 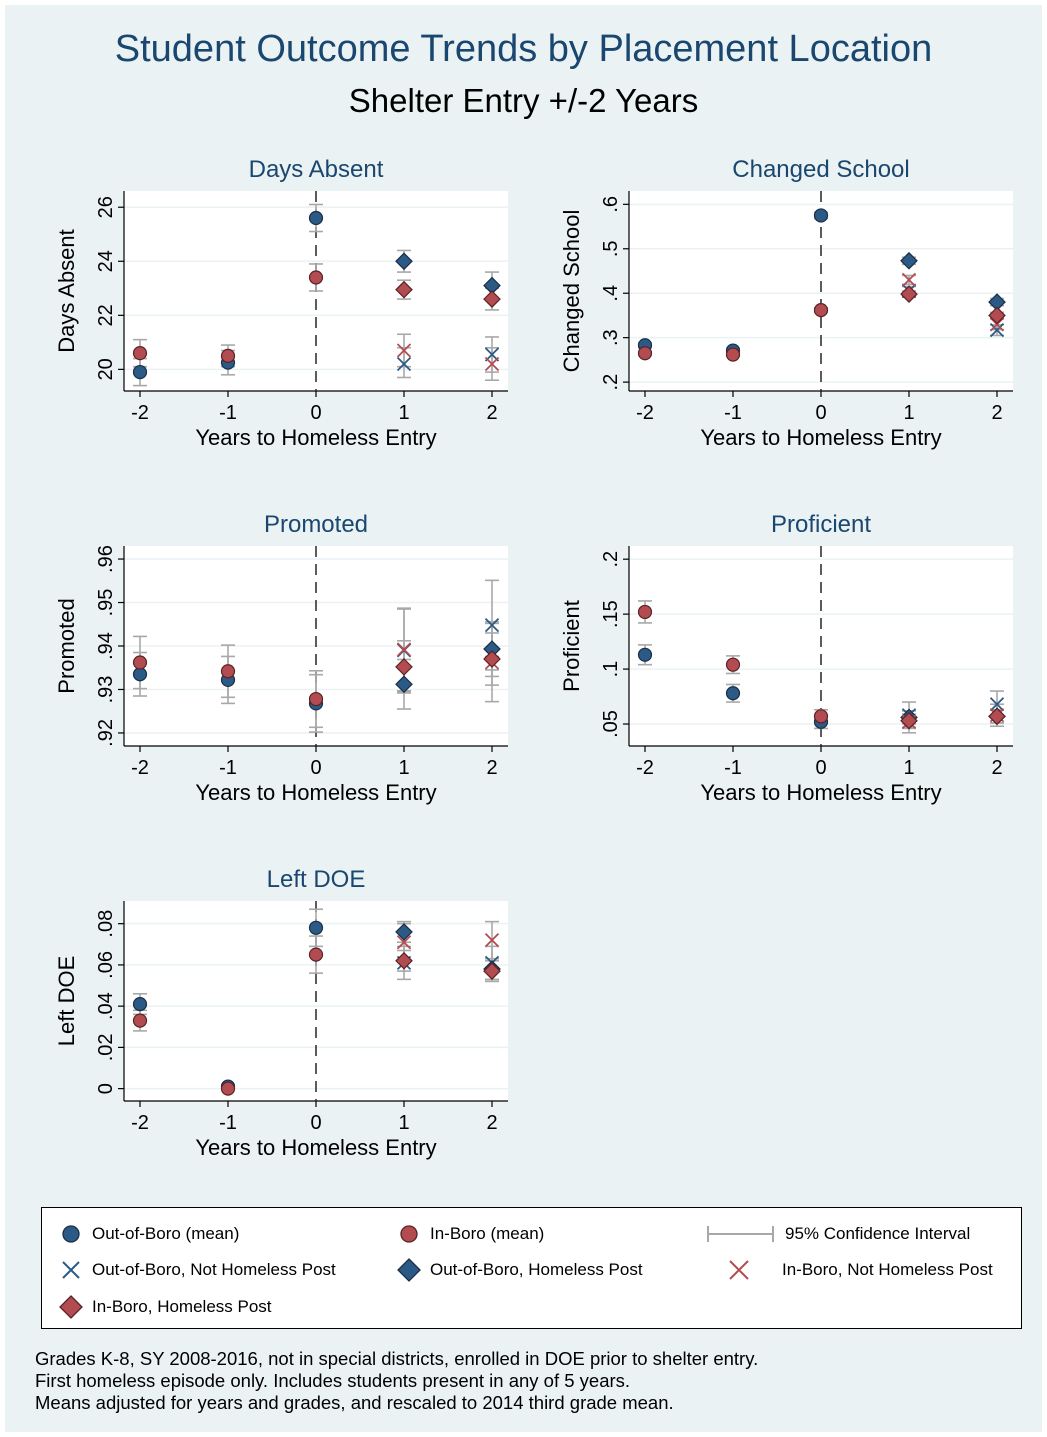 I want to click on legend-item-out-of-boro-homeless-post: Out-of-Boro, Homeless Post, so click(x=519, y=1270).